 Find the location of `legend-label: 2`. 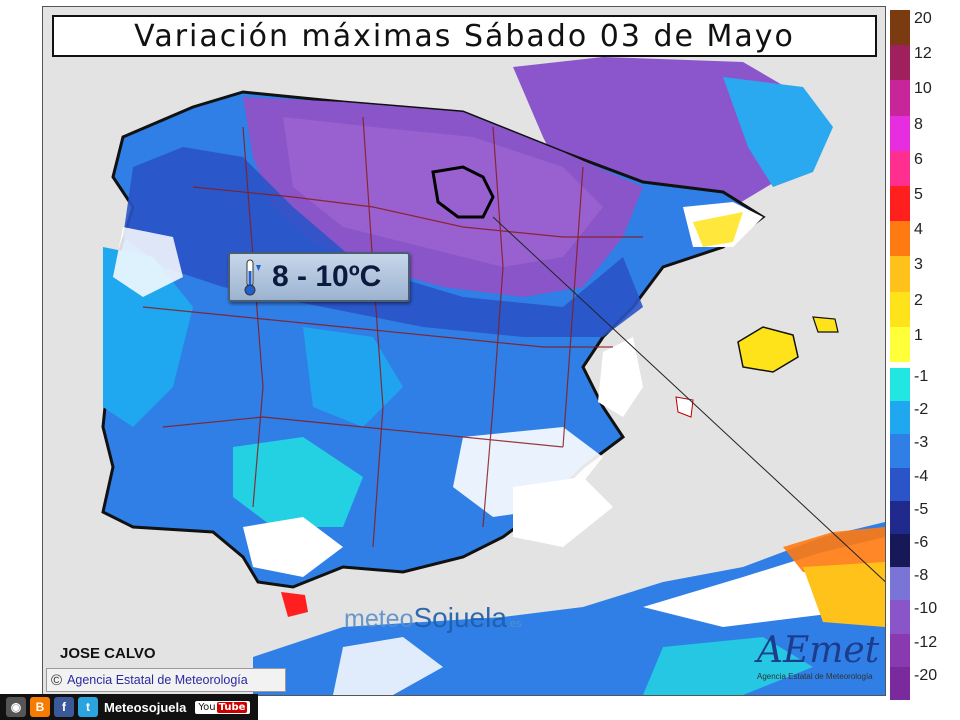

legend-label: 2 is located at coordinates (918, 300).